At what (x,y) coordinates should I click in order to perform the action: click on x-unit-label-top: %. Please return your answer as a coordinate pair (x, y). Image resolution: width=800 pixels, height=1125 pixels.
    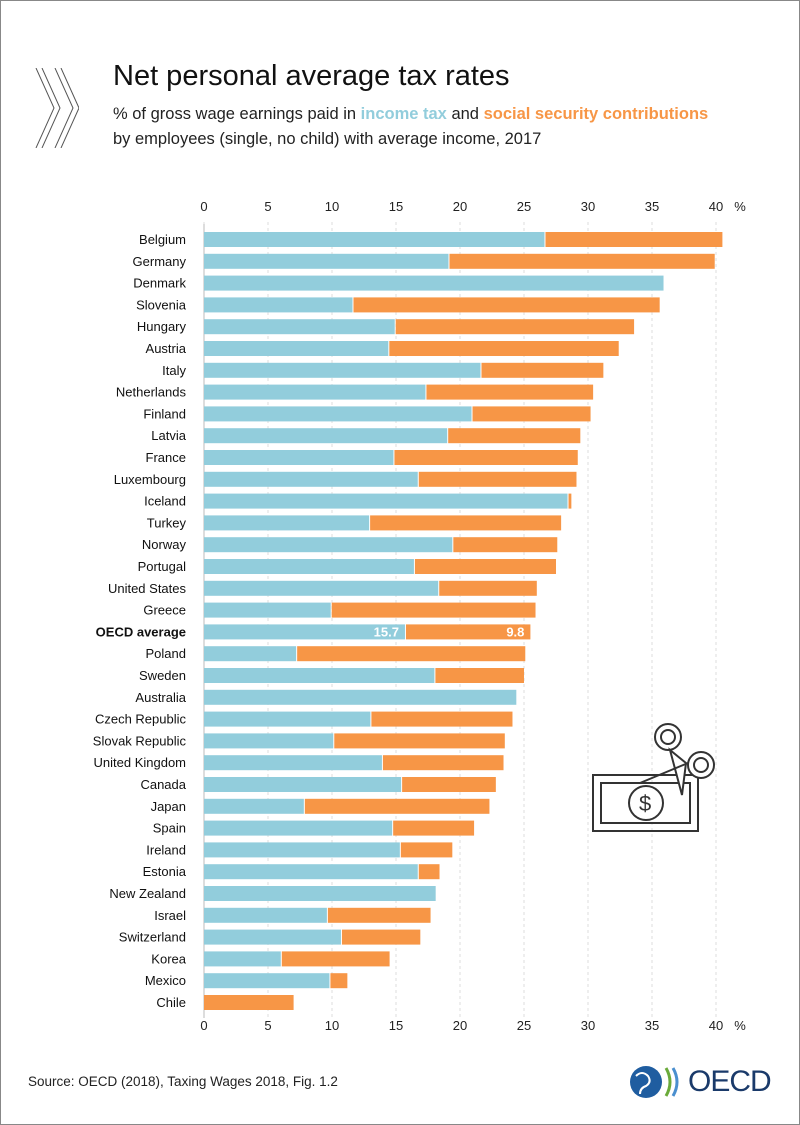
    Looking at the image, I should click on (740, 206).